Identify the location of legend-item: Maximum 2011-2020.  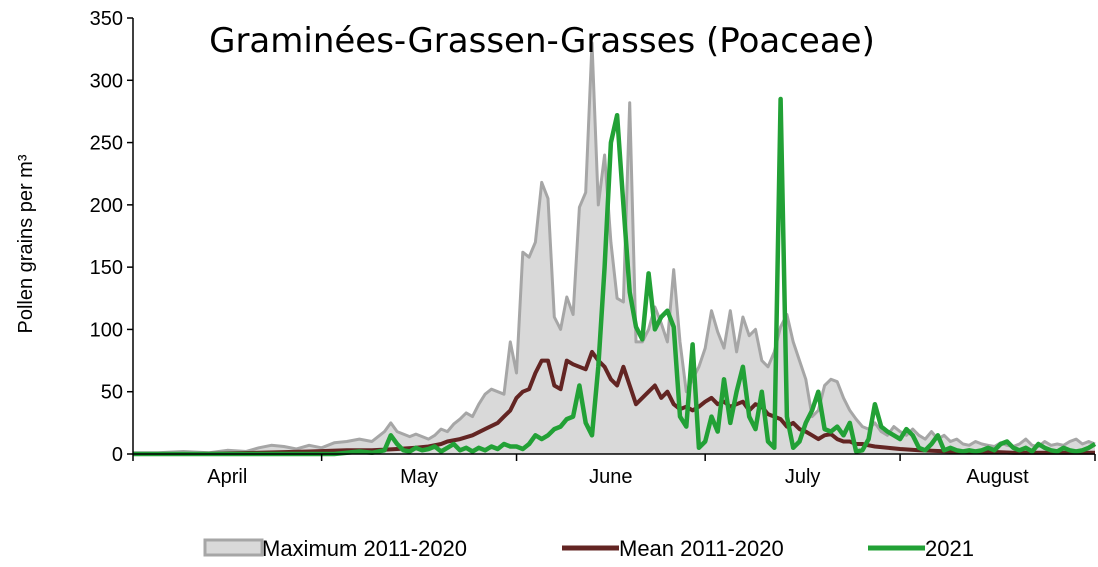
(335, 548).